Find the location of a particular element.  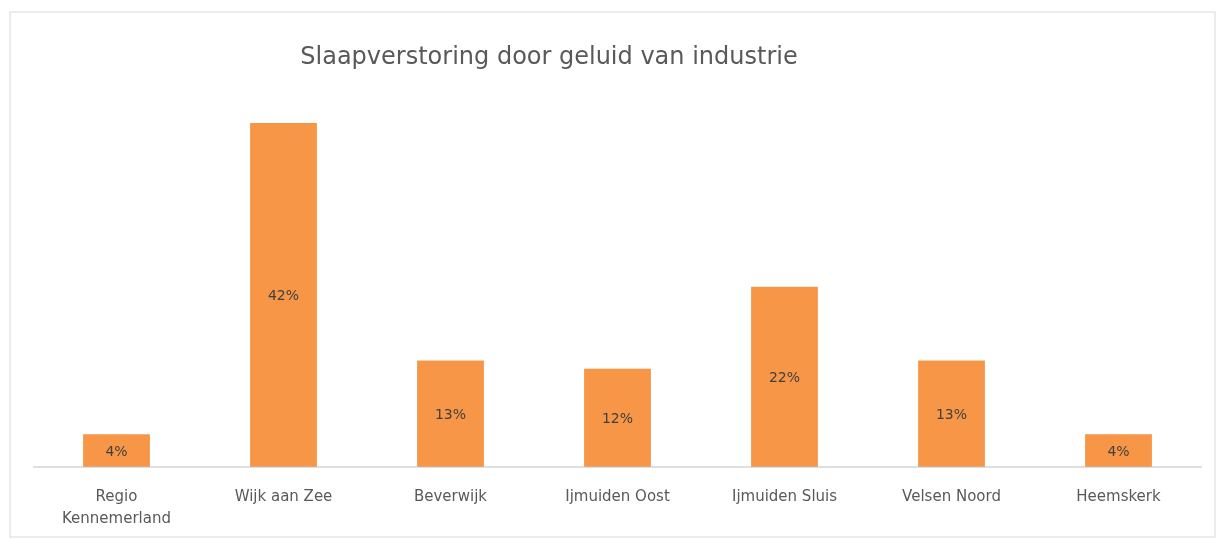

chart-title: Slaapverstoring door geluid van industrie is located at coordinates (549, 56).